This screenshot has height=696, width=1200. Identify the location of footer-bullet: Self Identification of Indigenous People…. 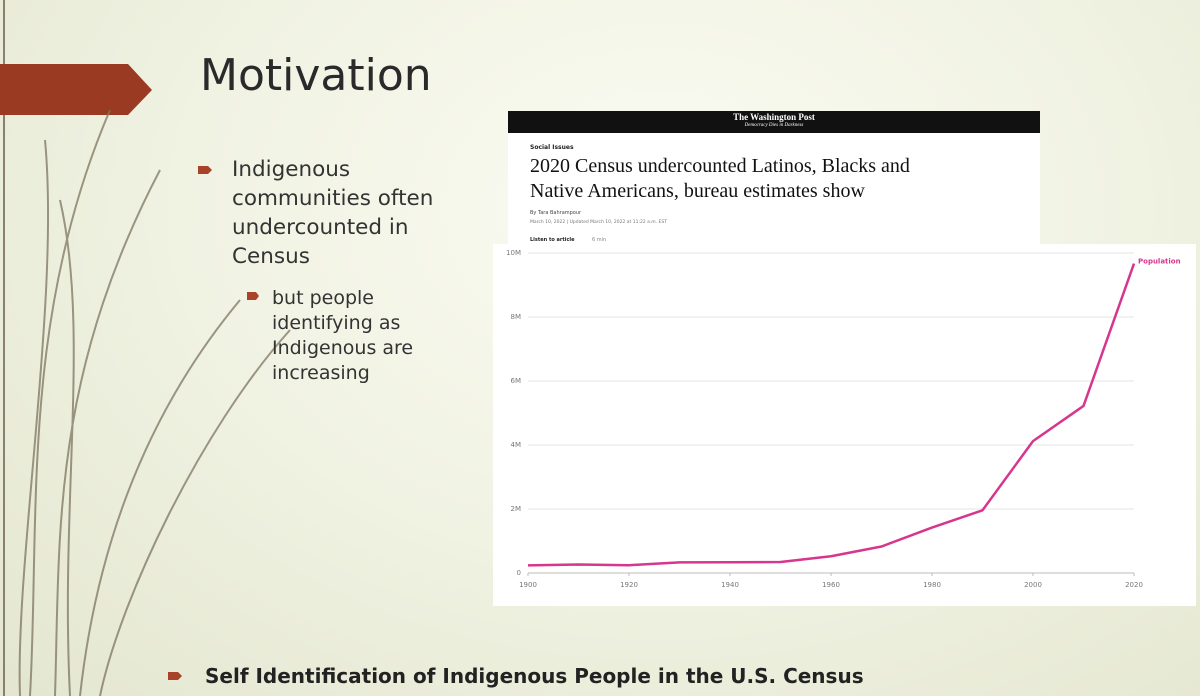
(534, 676).